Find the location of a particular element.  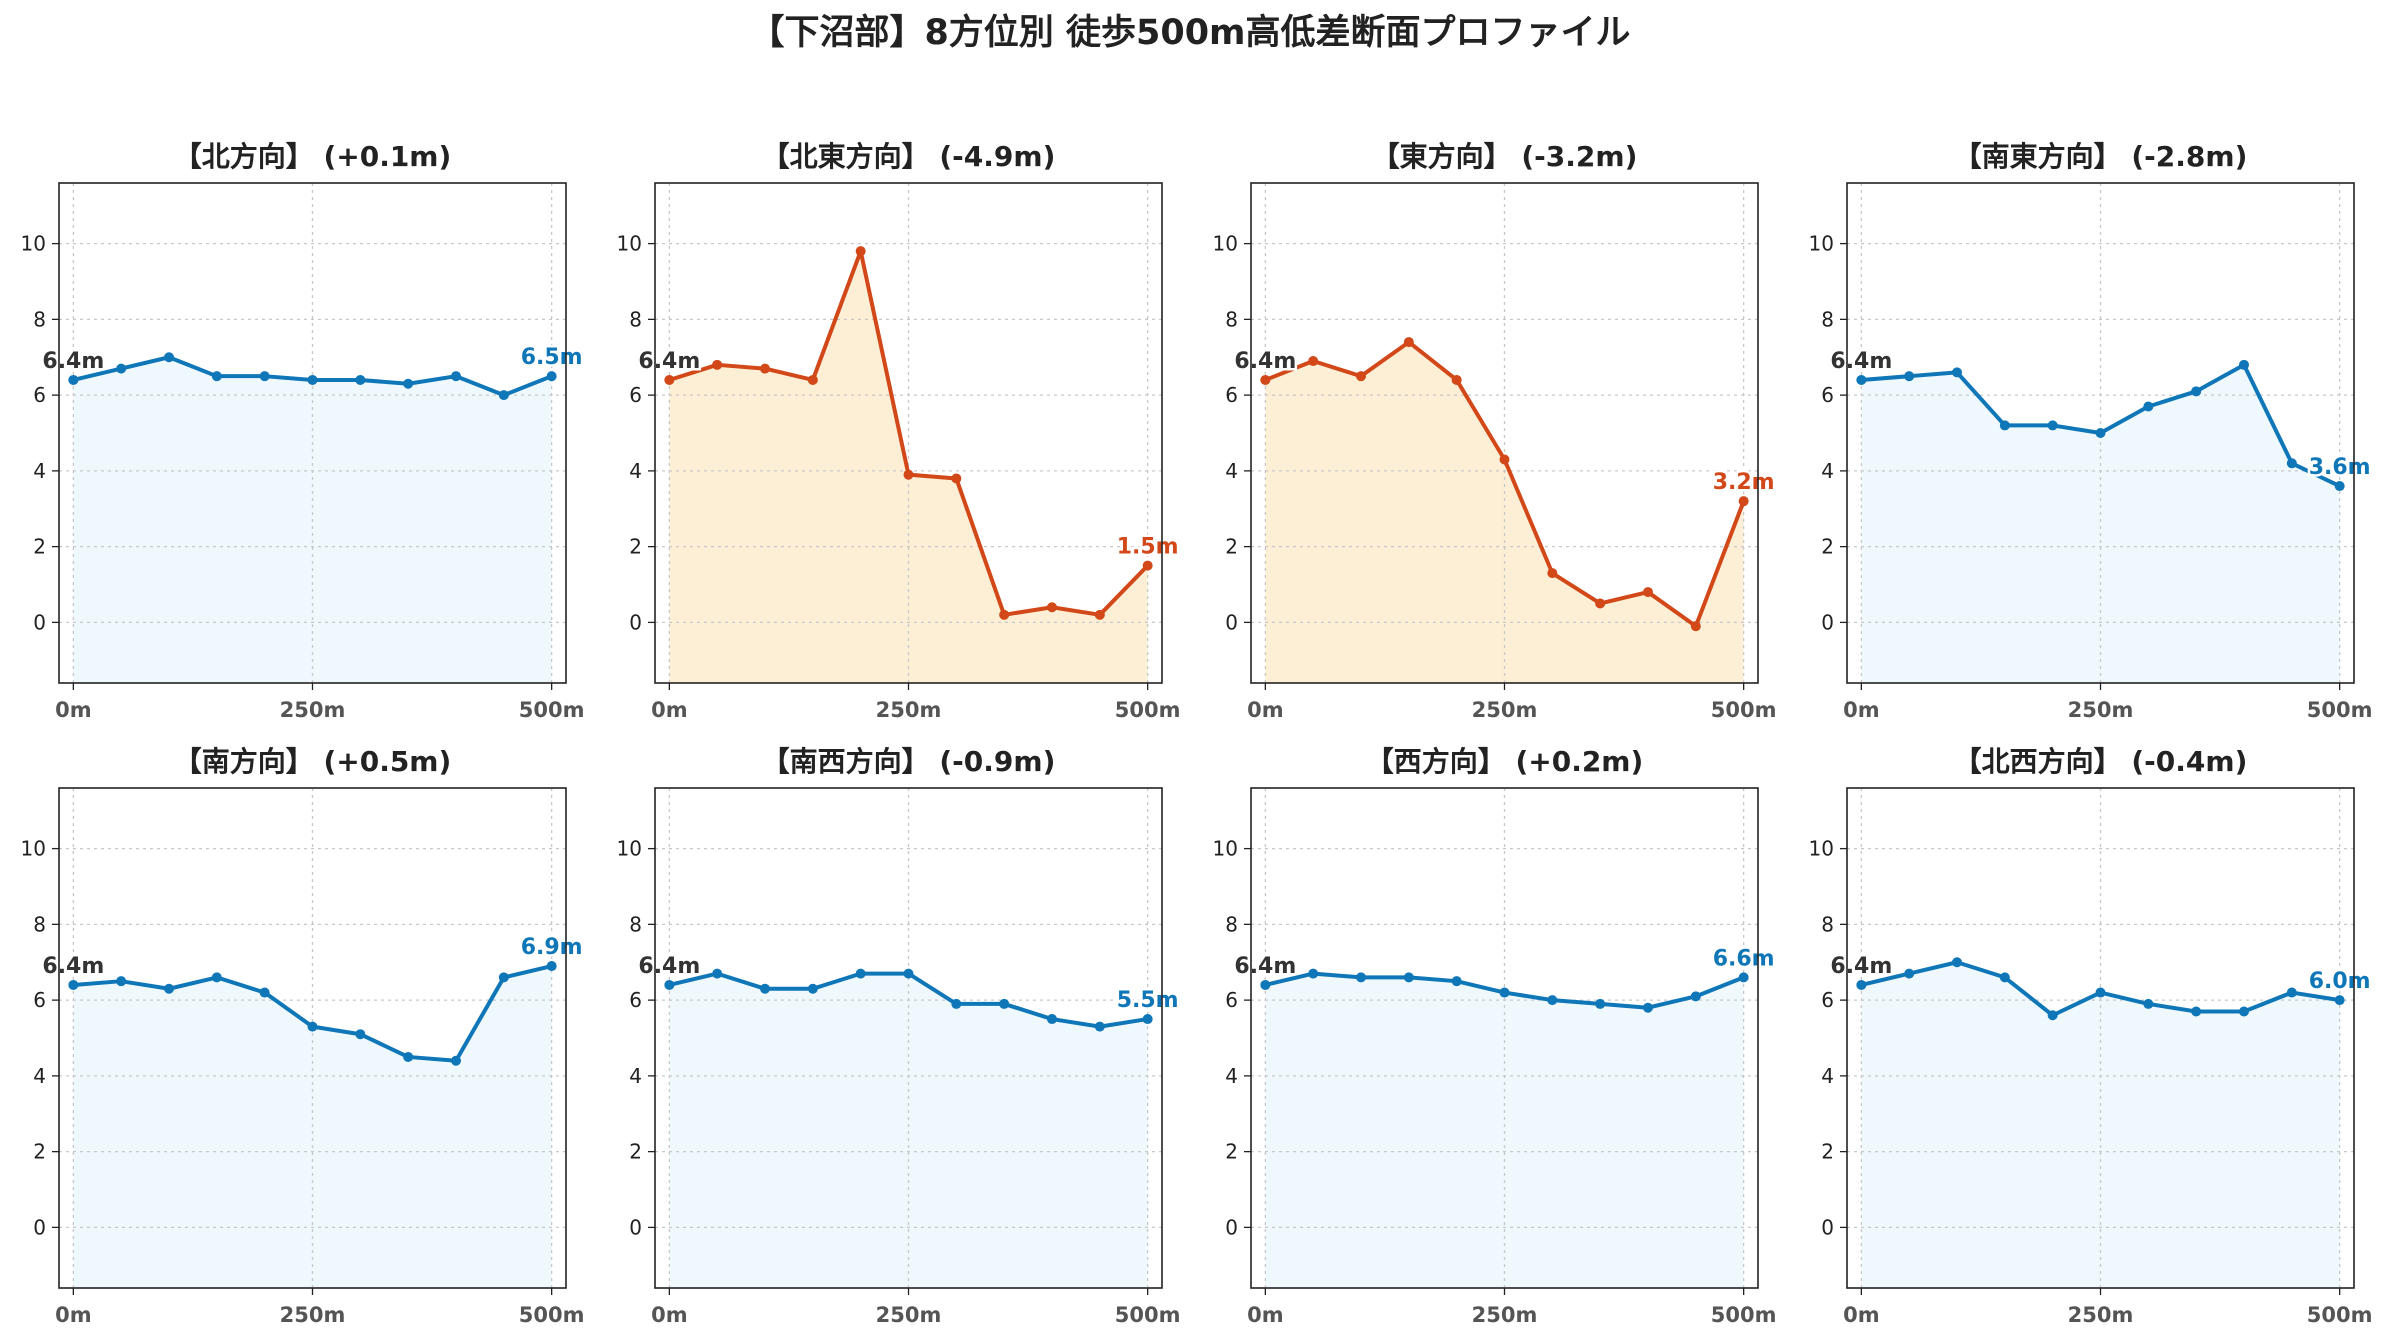

figure-title: 【下沼部】8方位別 徒歩500m高低差断面プロファイル is located at coordinates (1189, 33).